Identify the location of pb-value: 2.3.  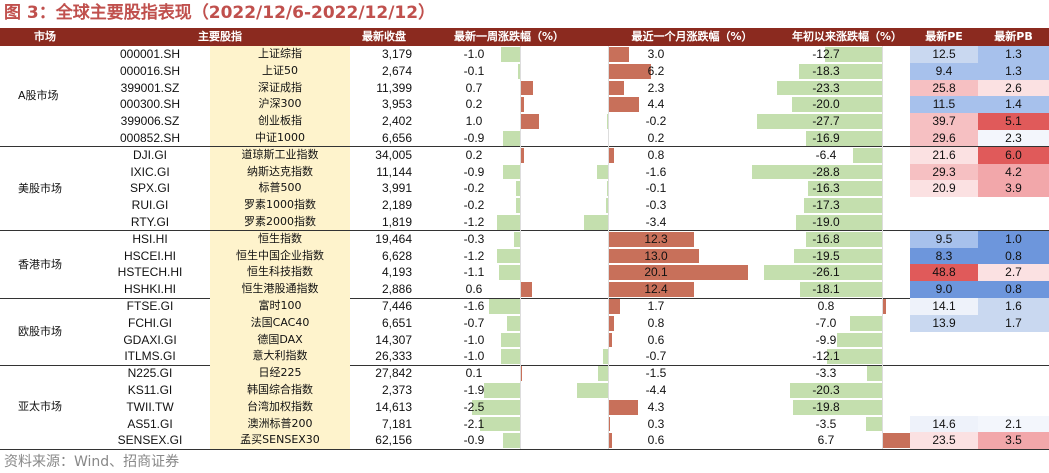
(1013, 138).